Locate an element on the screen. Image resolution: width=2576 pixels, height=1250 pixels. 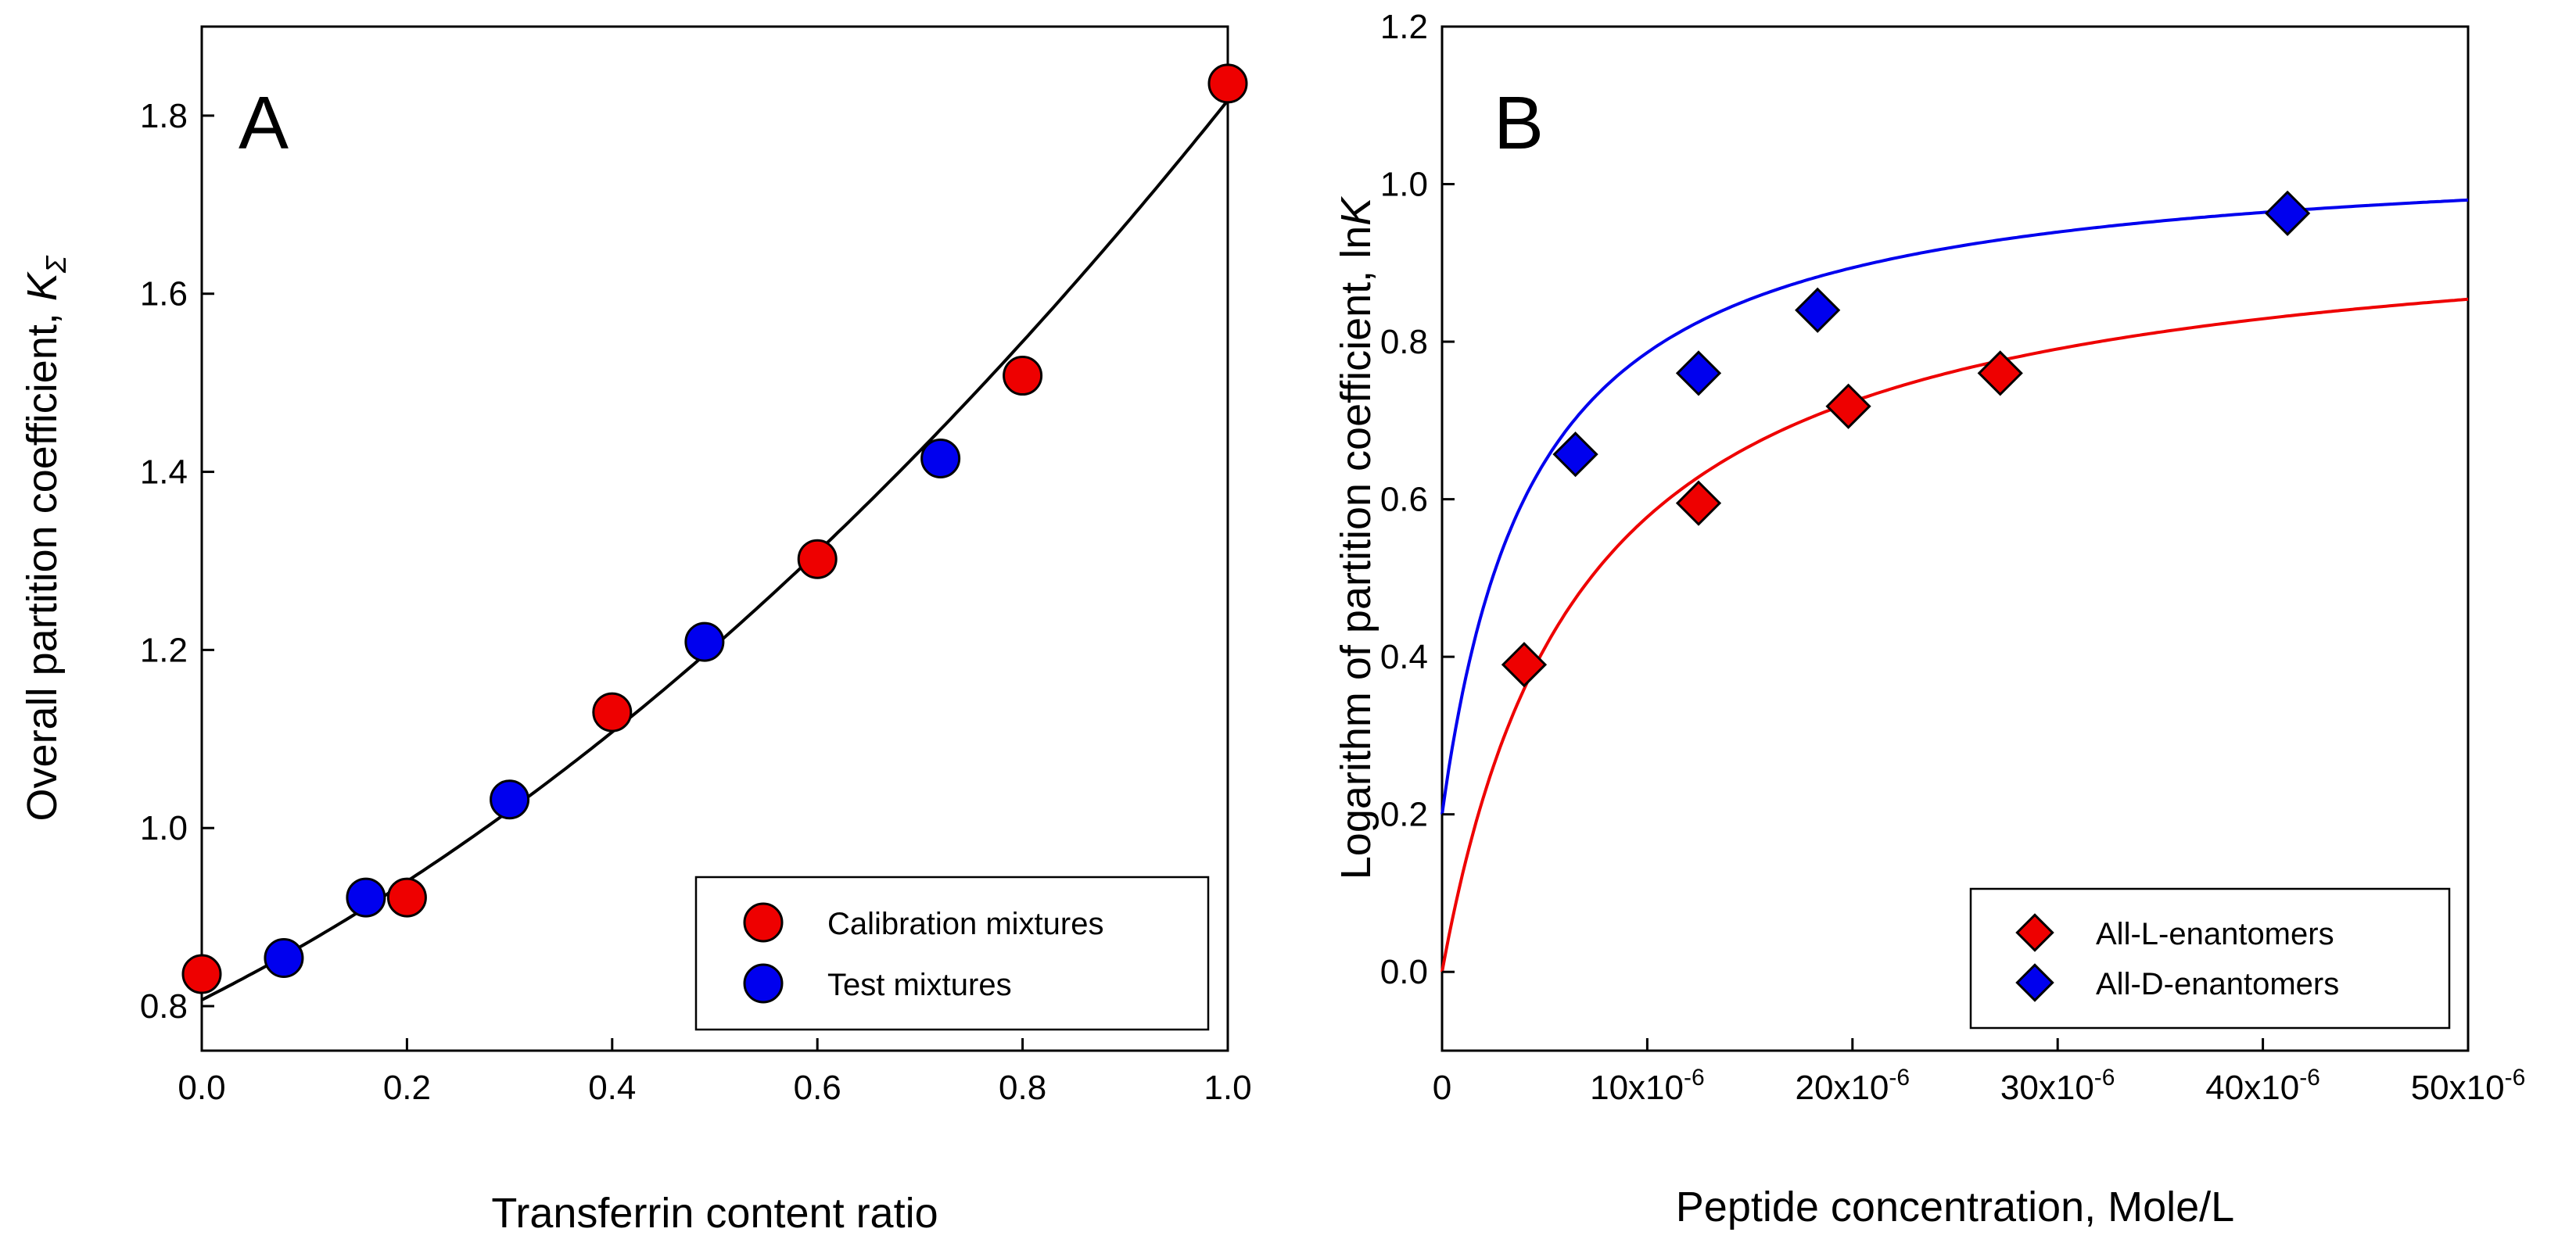
x-tick-label-a: 0.8 is located at coordinates (1022, 1088).